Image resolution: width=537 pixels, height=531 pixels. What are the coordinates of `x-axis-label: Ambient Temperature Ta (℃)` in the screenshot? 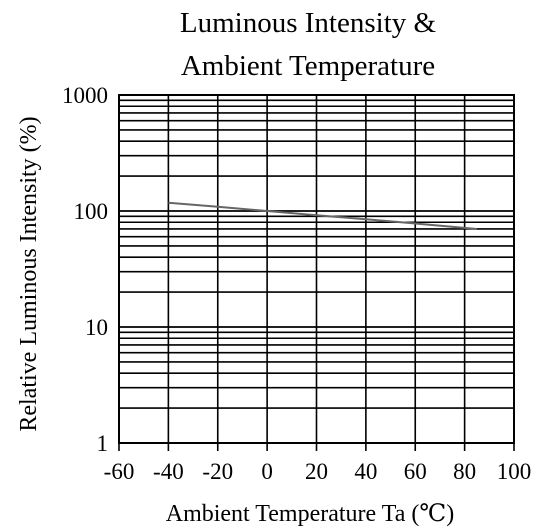 It's located at (310, 514).